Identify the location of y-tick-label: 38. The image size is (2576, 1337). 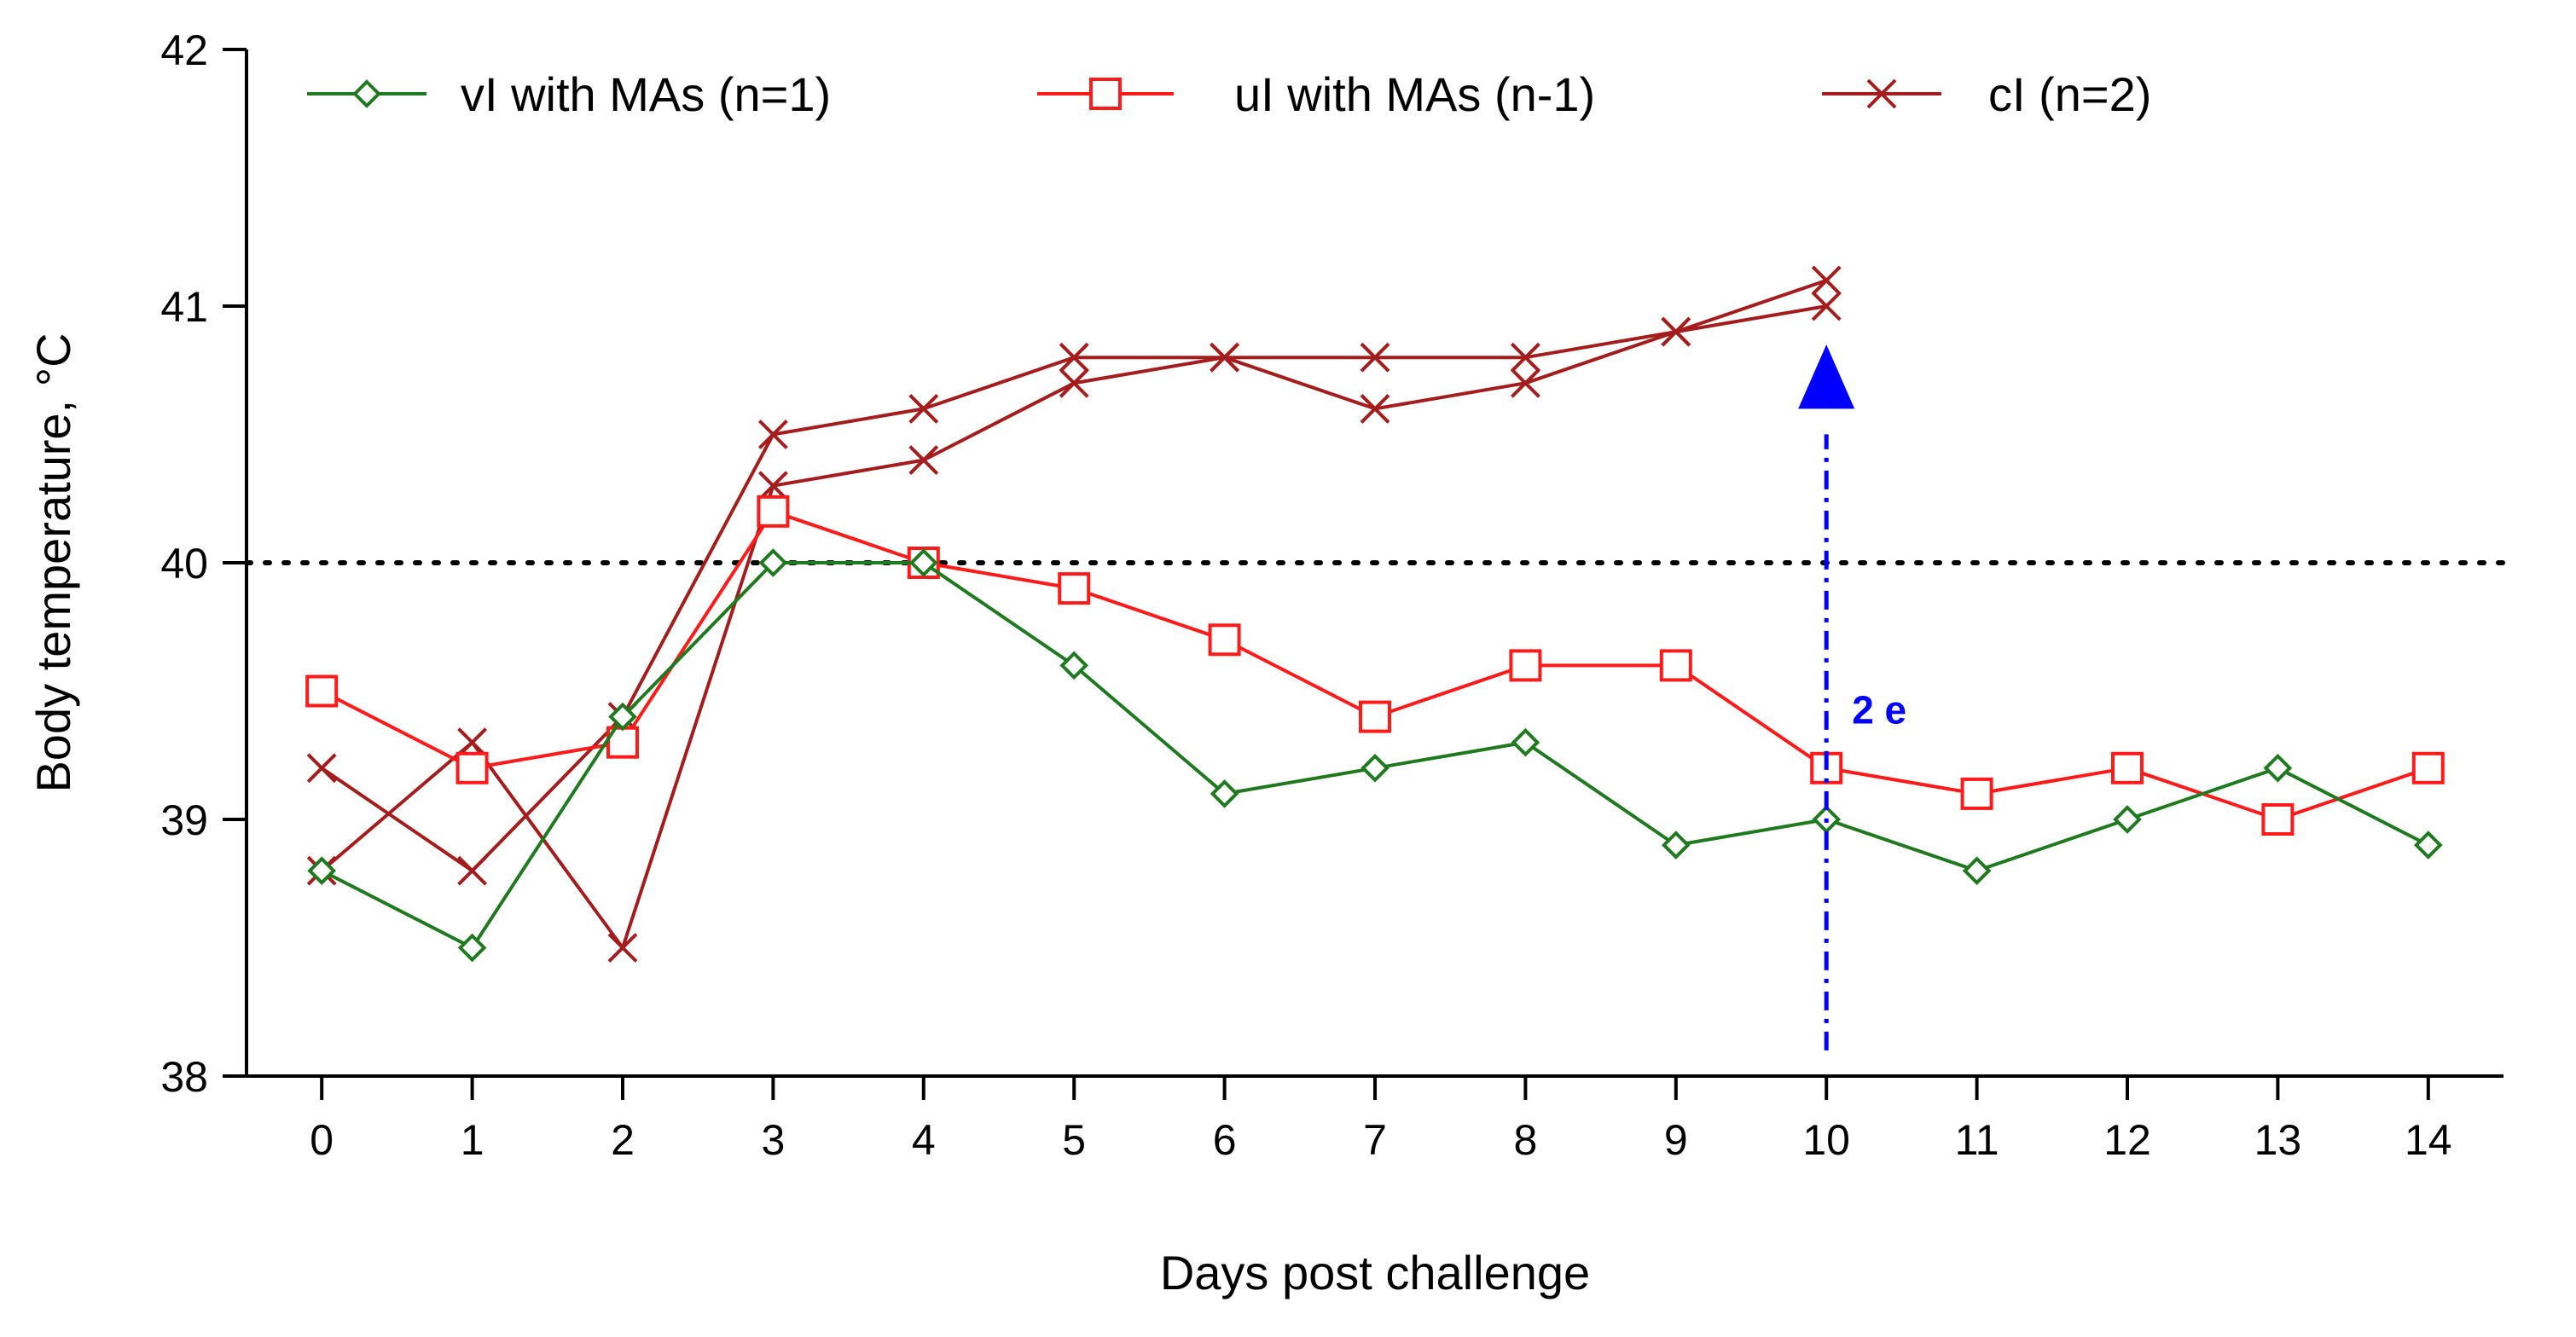
(184, 1077).